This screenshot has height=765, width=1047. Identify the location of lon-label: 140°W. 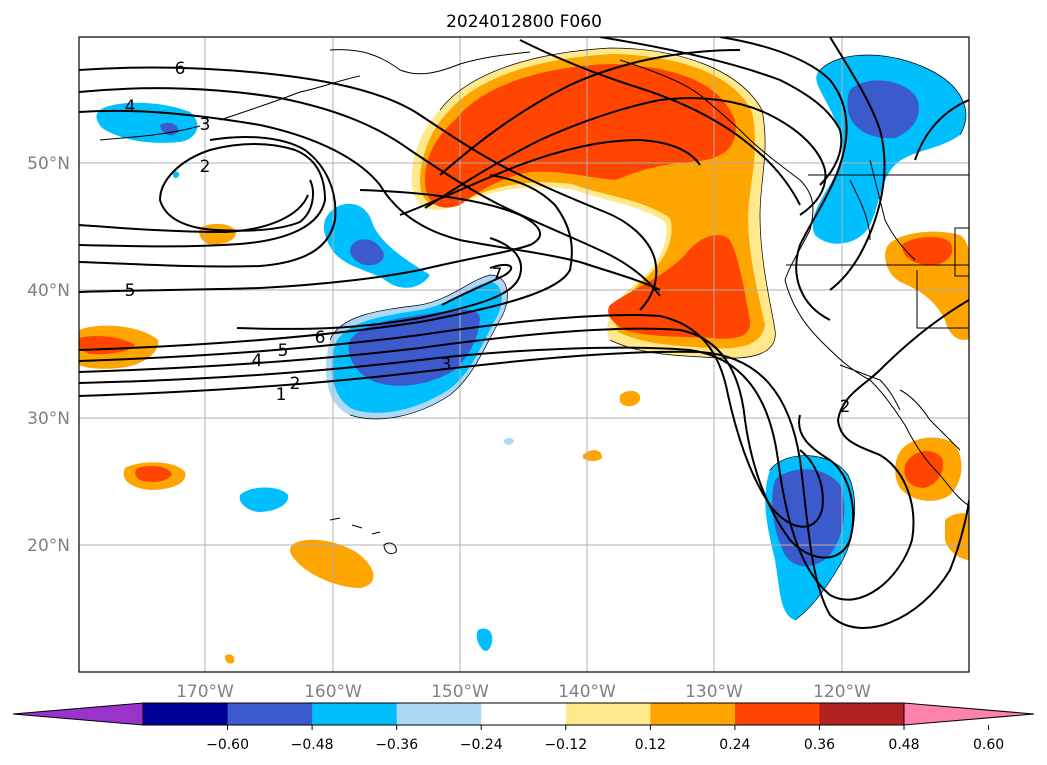
(587, 692).